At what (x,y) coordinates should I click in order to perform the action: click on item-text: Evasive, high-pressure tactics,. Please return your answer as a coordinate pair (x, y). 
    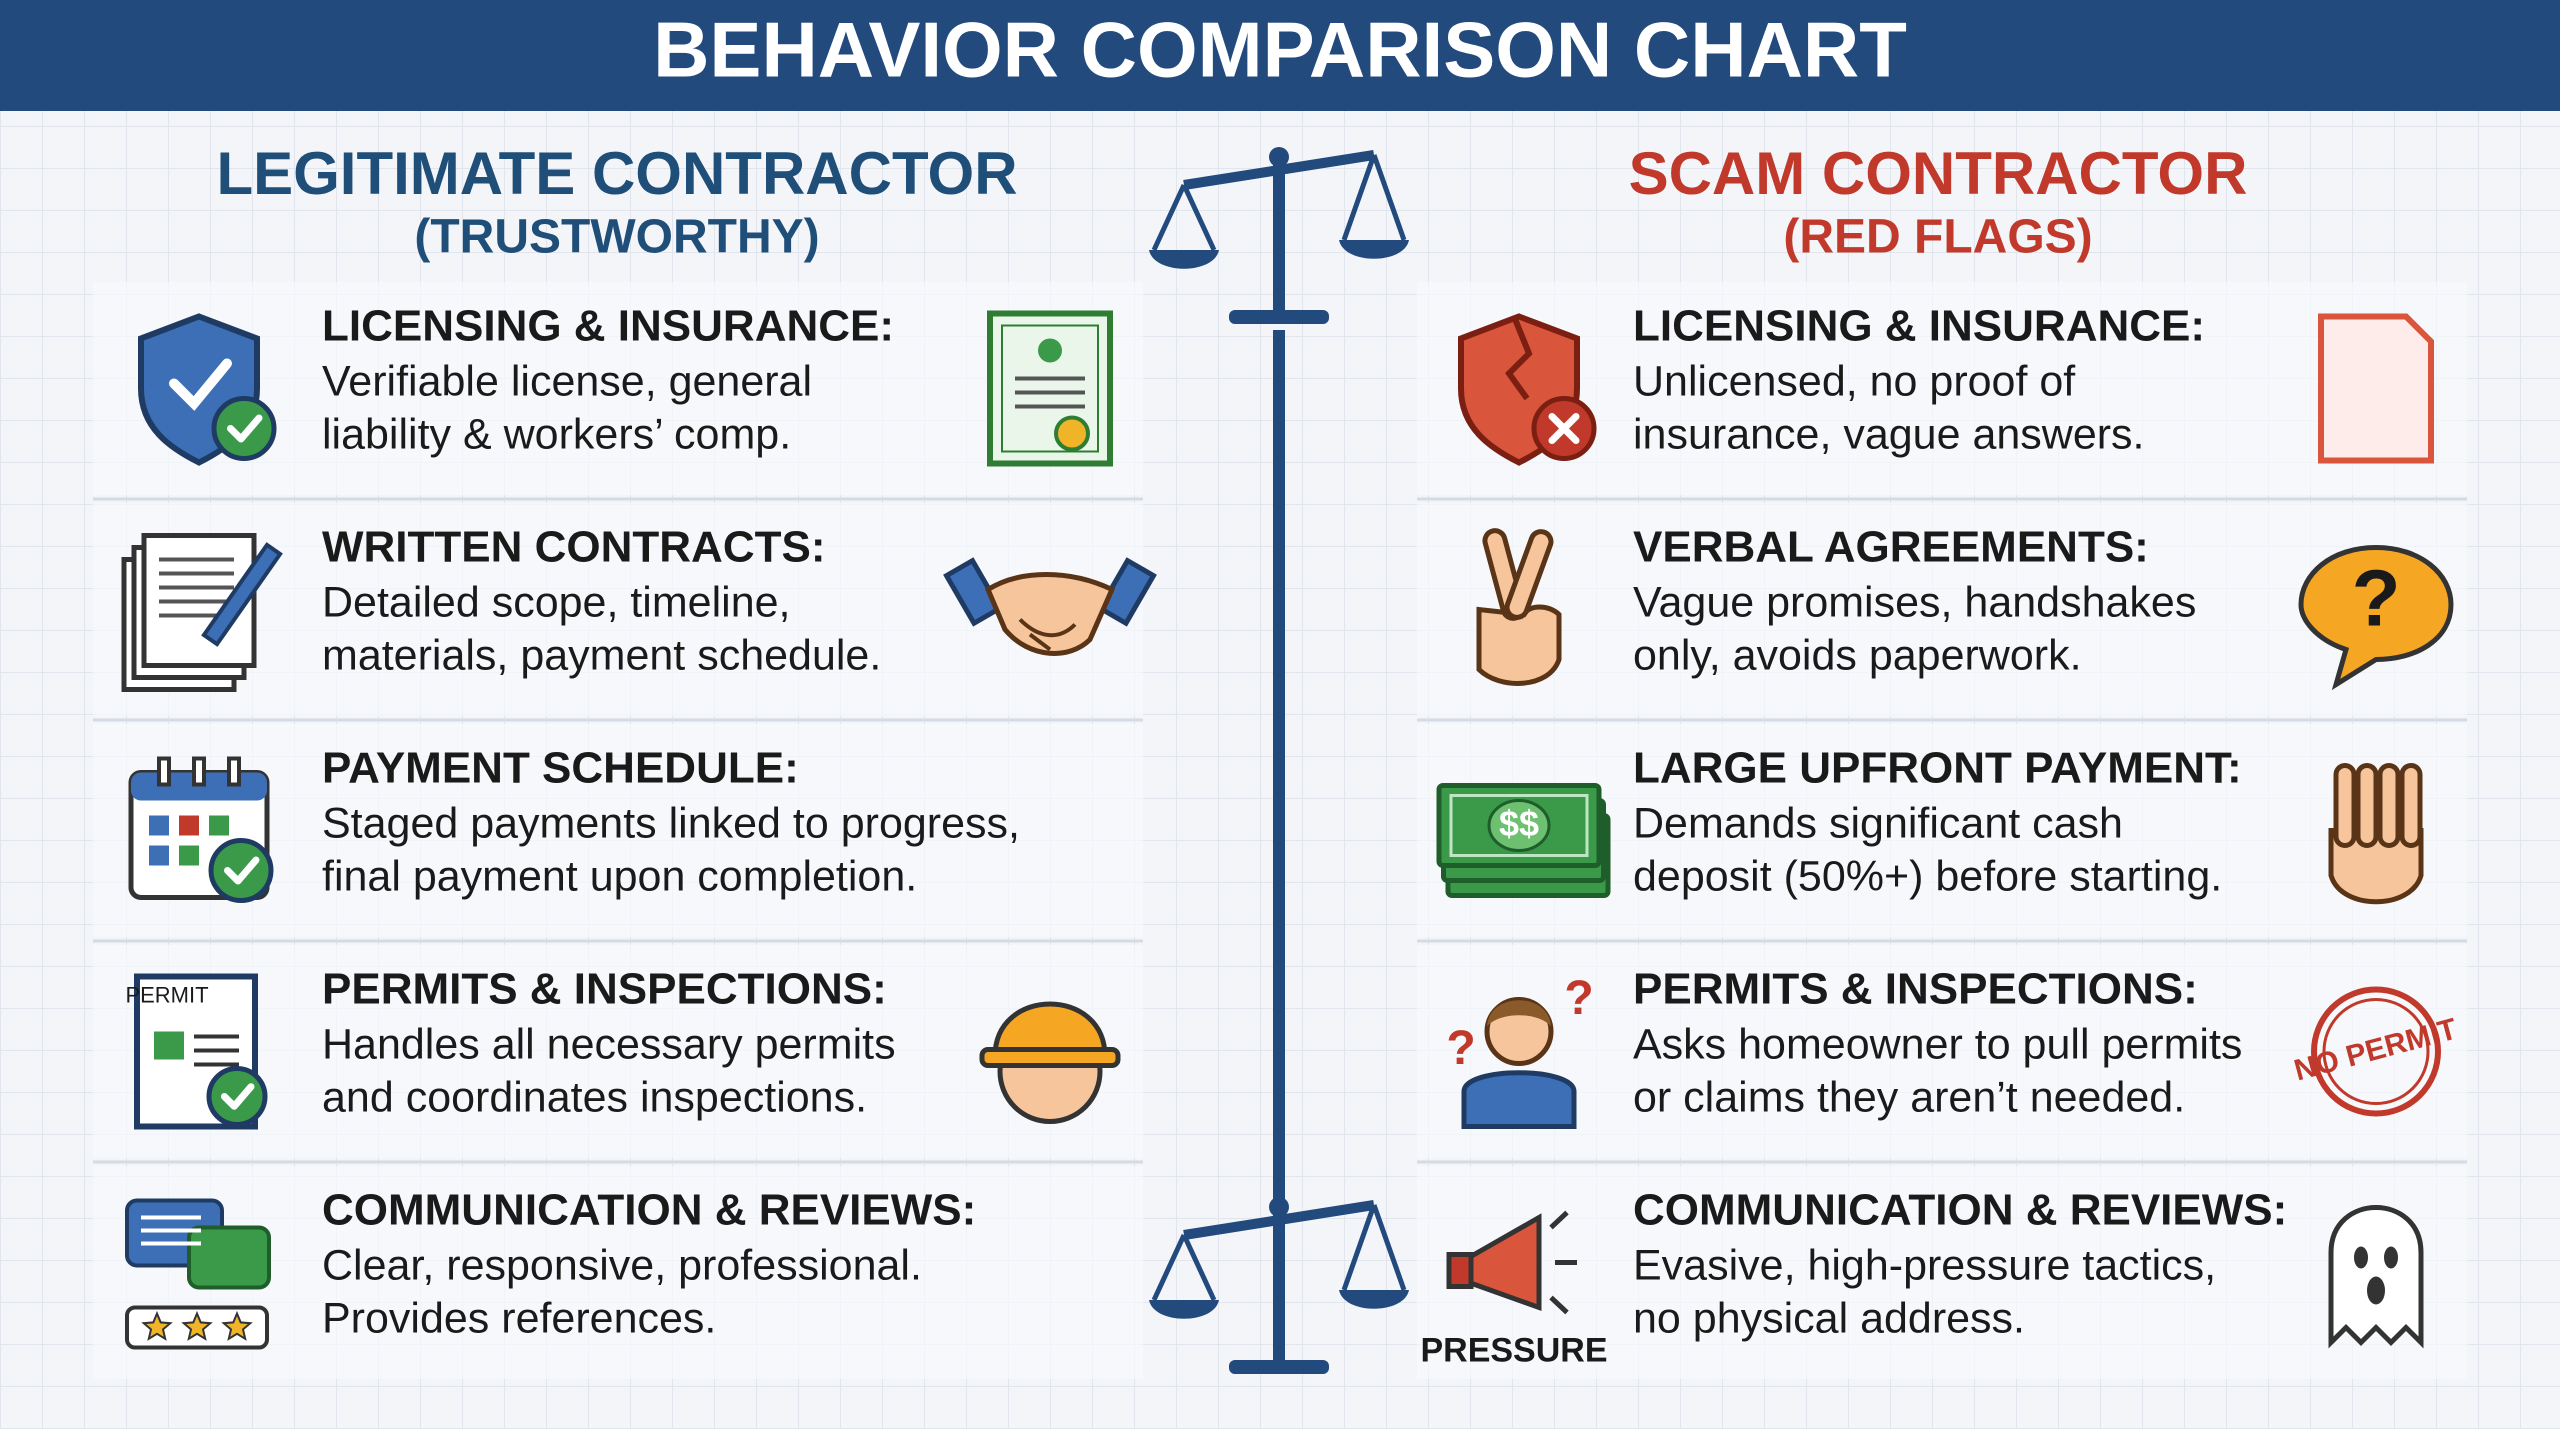
    Looking at the image, I should click on (1924, 1265).